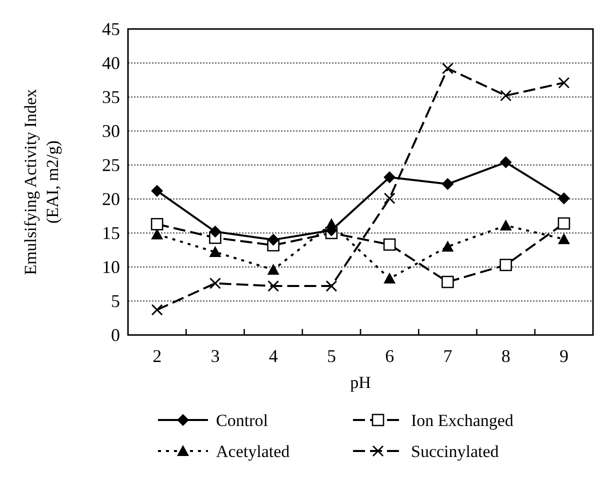  Describe the element at coordinates (455, 451) in the screenshot. I see `legend-label: Succinylated` at that location.